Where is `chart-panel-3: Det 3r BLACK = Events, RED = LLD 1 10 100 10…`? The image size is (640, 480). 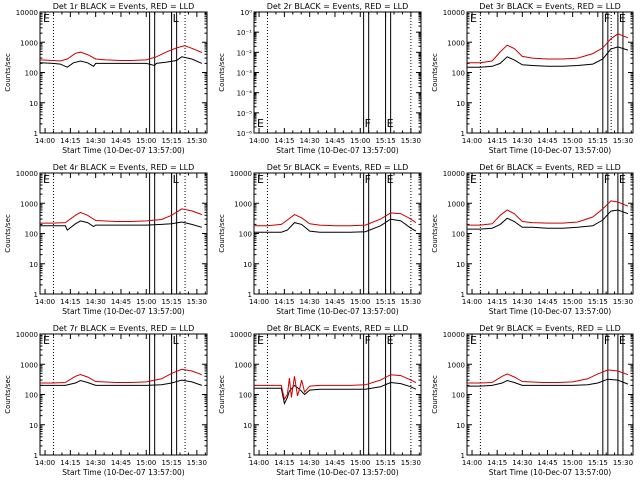 chart-panel-3: Det 3r BLACK = Events, RED = LLD 1 10 100 10… is located at coordinates (532, 78).